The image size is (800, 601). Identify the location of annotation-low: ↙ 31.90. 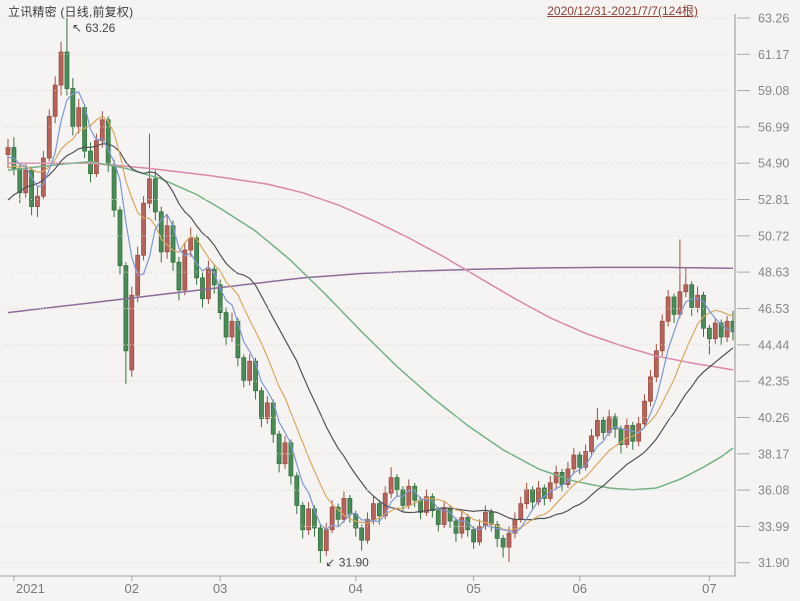
(347, 563).